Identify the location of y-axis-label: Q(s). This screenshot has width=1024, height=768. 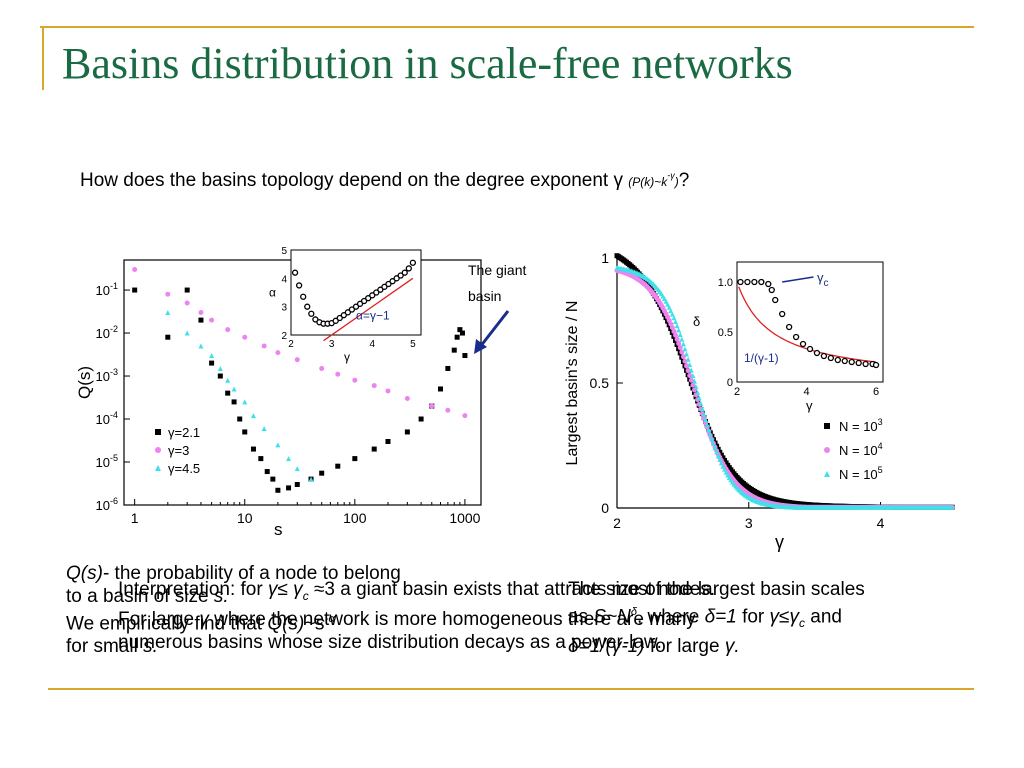
(85, 382).